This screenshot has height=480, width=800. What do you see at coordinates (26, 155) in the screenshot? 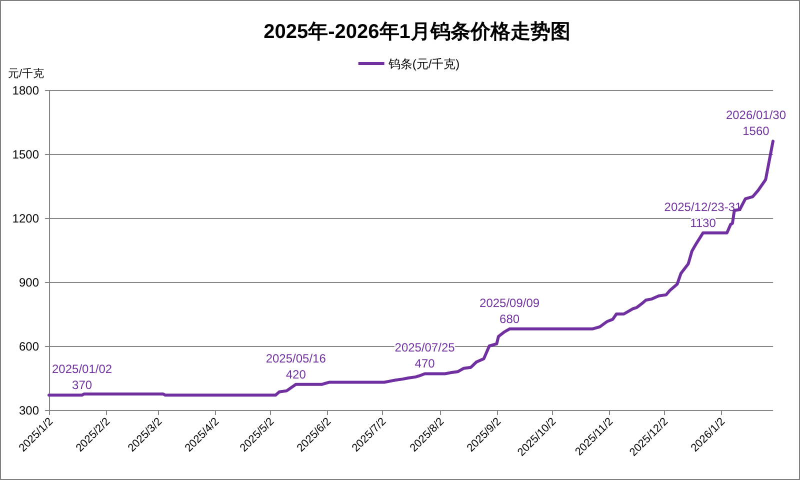
I see `y-tick-label: 1500` at bounding box center [26, 155].